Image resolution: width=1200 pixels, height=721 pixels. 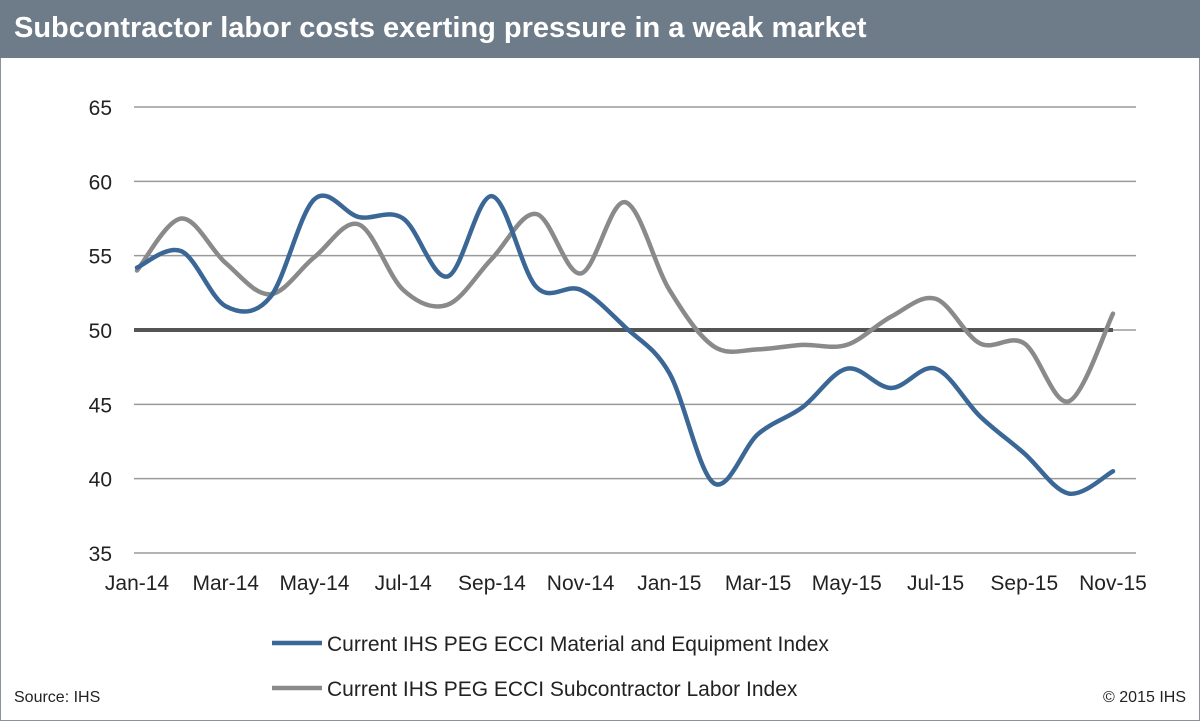 What do you see at coordinates (935, 583) in the screenshot?
I see `x-tick-label: Jul-15` at bounding box center [935, 583].